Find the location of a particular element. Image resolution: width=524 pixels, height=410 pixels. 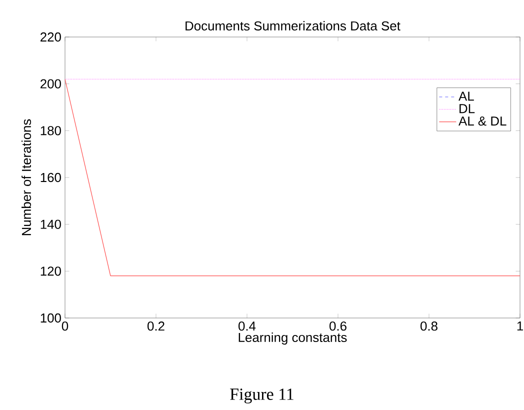

legend-label: DL is located at coordinates (467, 109).